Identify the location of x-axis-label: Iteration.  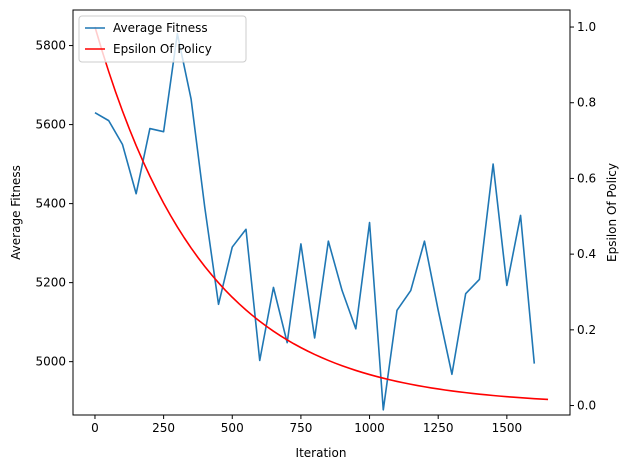
(321, 453).